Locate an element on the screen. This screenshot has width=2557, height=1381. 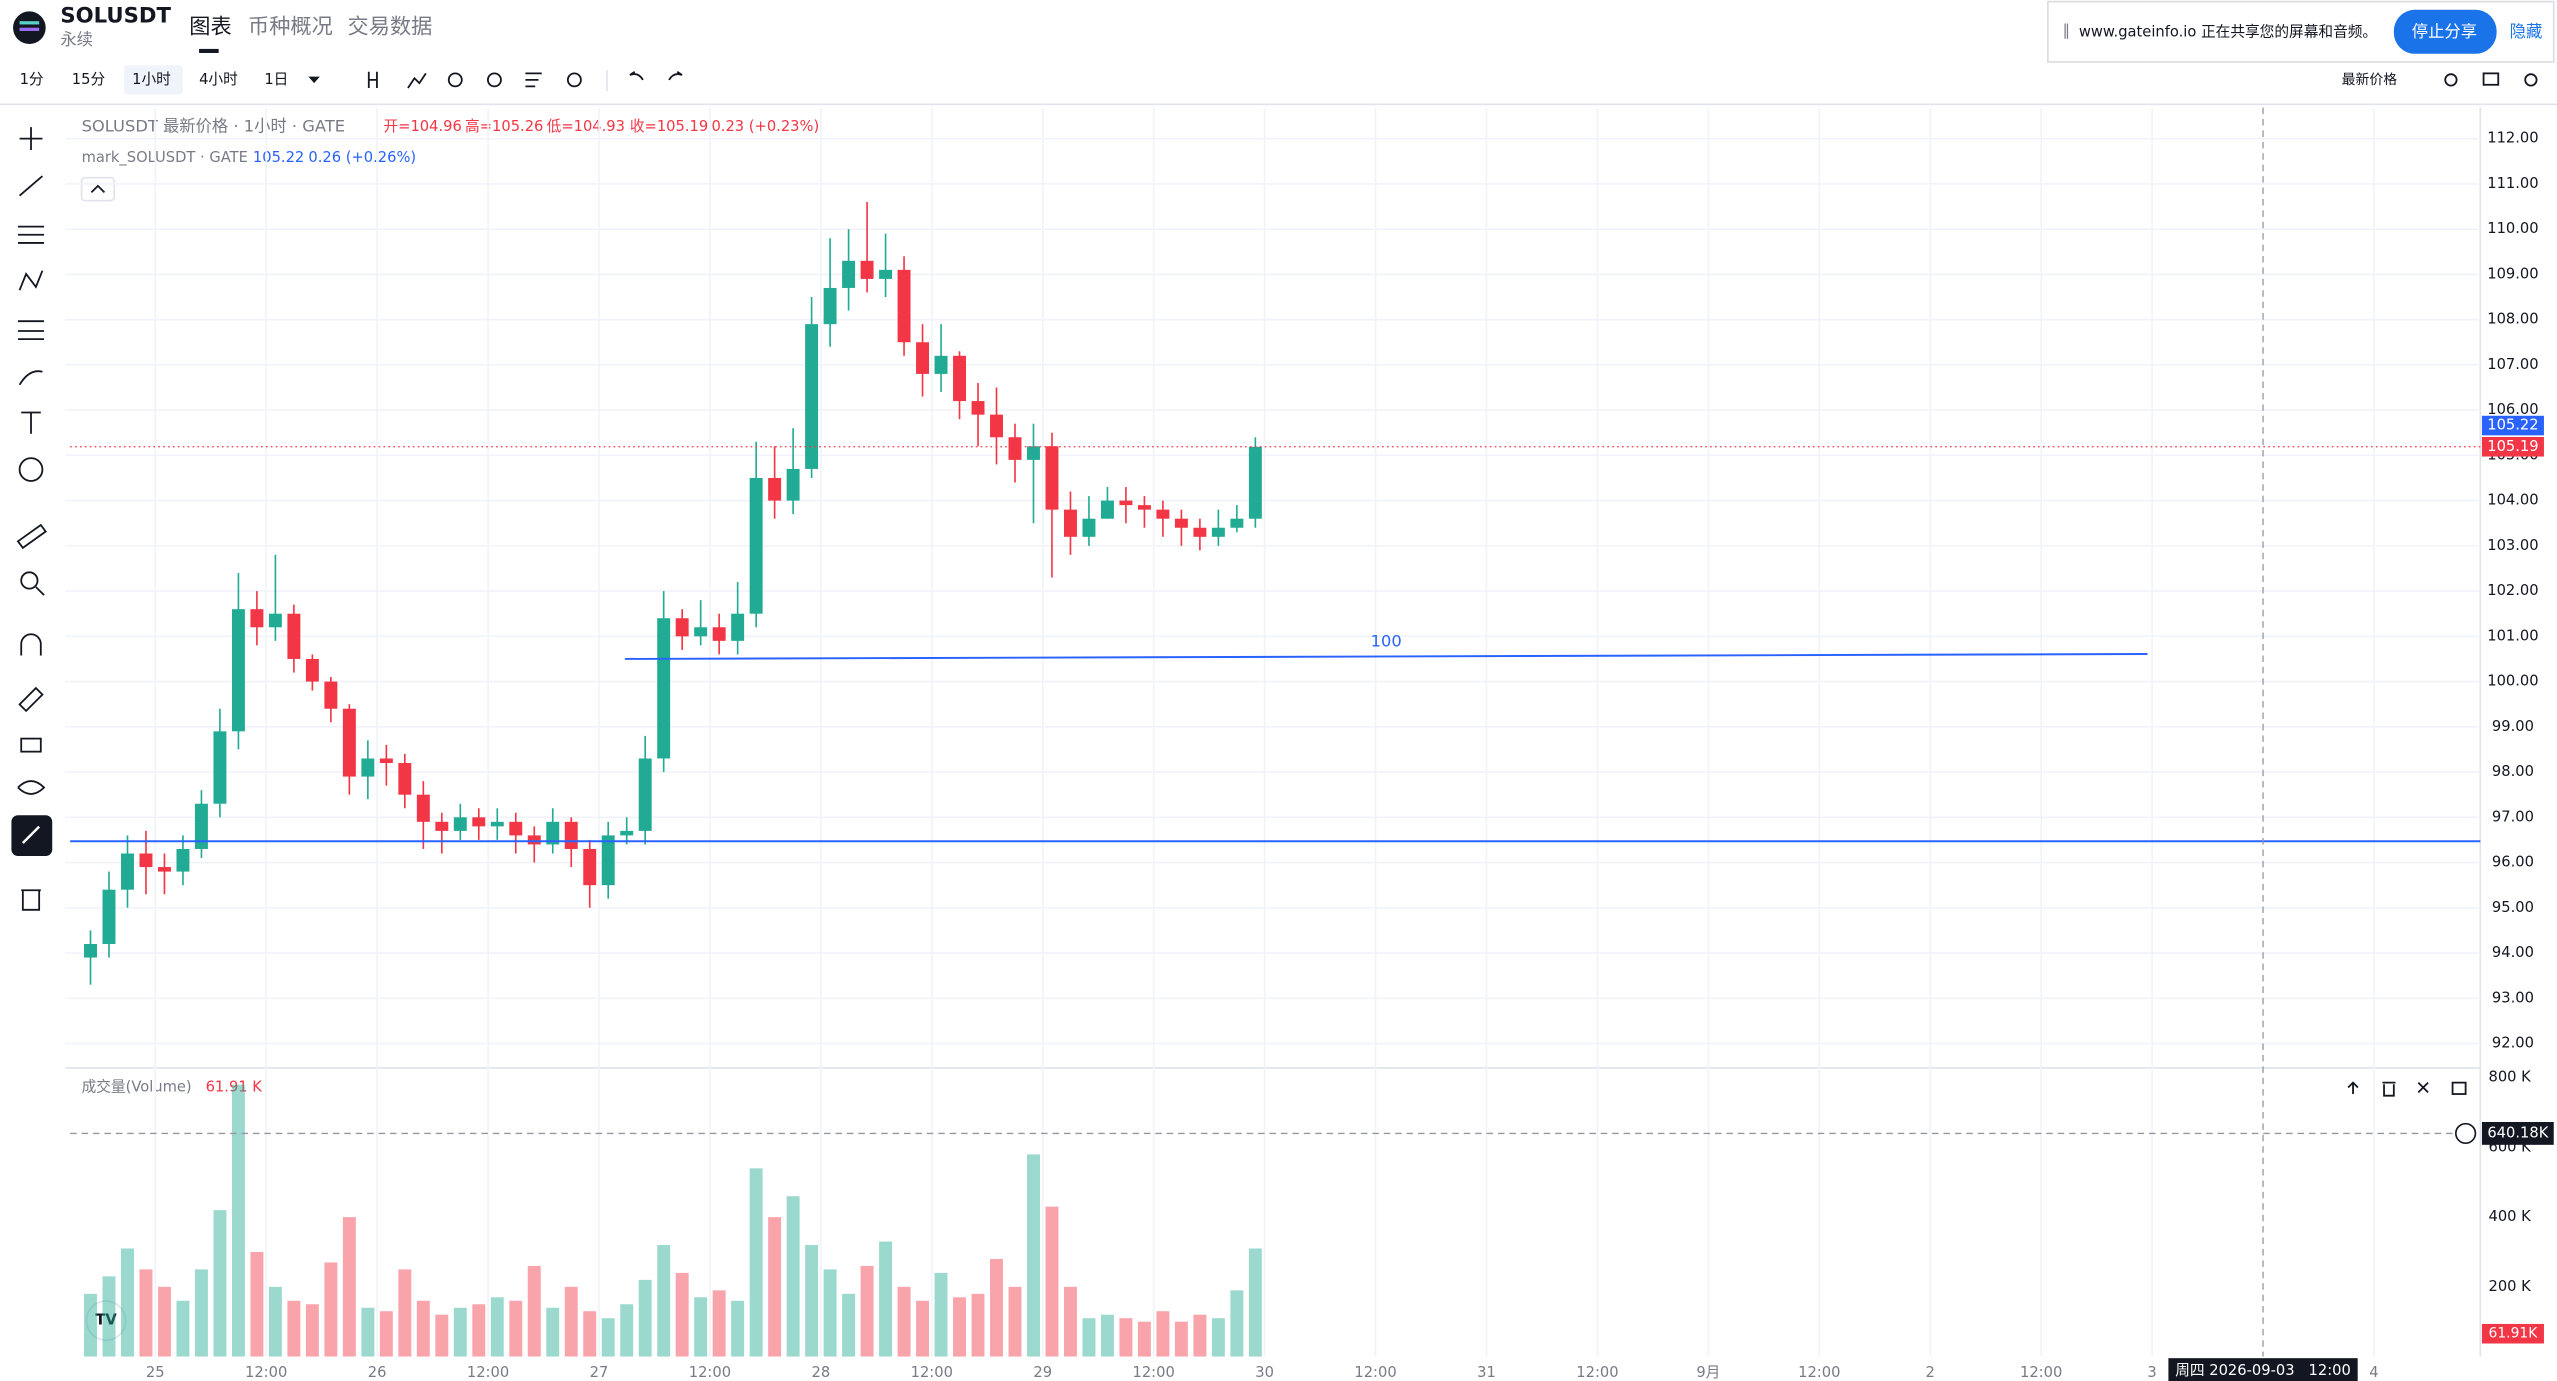
y-tick-label: 103.00 is located at coordinates (2512, 545).